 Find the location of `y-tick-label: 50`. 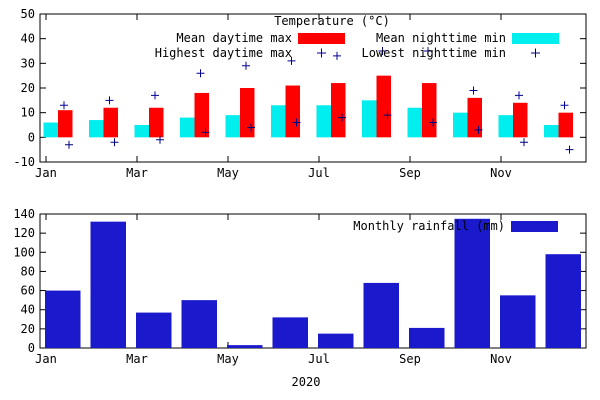

y-tick-label: 50 is located at coordinates (28, 14).